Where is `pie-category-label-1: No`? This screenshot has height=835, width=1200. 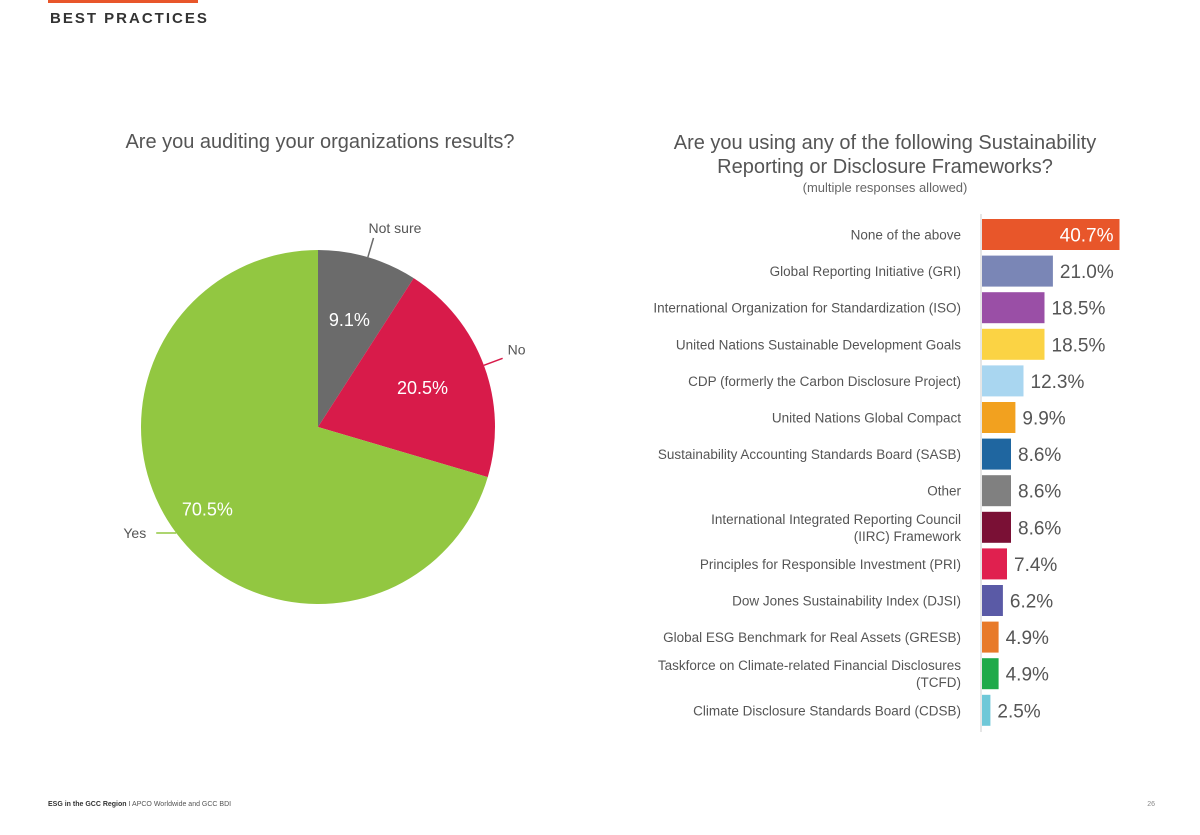
pie-category-label-1: No is located at coordinates (517, 349).